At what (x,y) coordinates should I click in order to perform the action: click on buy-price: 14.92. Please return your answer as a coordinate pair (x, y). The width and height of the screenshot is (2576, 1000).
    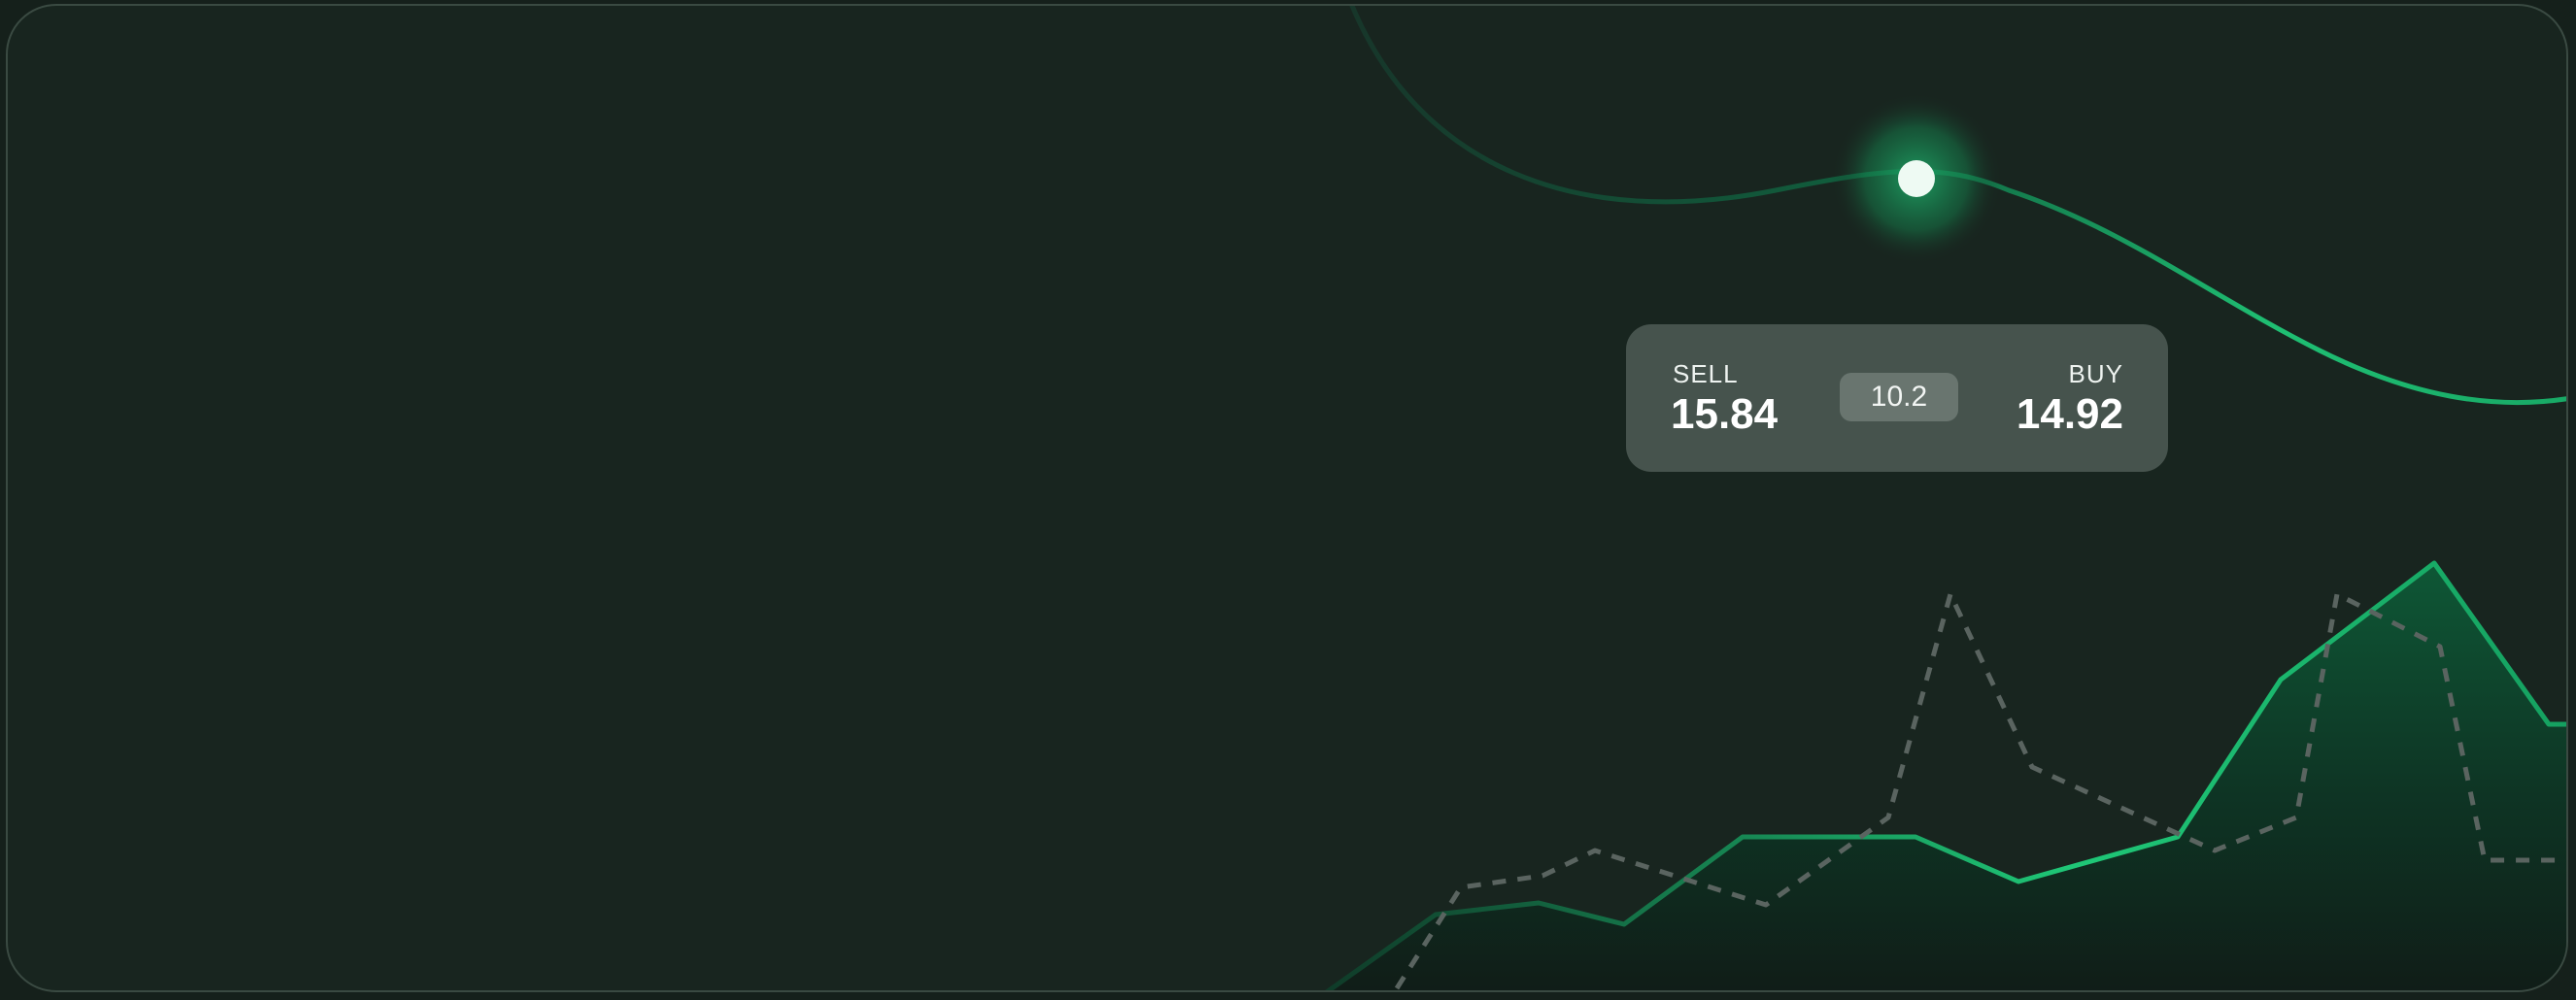
    Looking at the image, I should click on (2069, 414).